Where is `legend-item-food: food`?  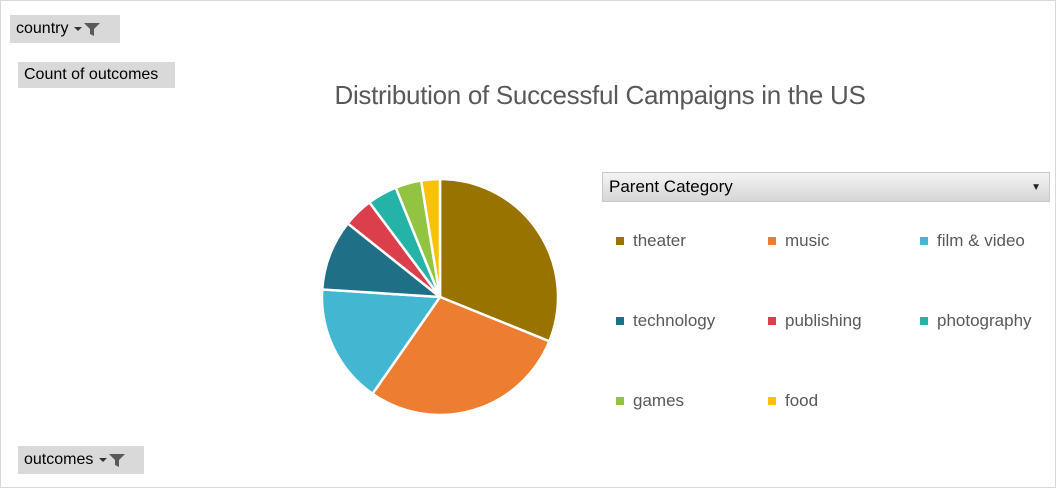 legend-item-food: food is located at coordinates (793, 401).